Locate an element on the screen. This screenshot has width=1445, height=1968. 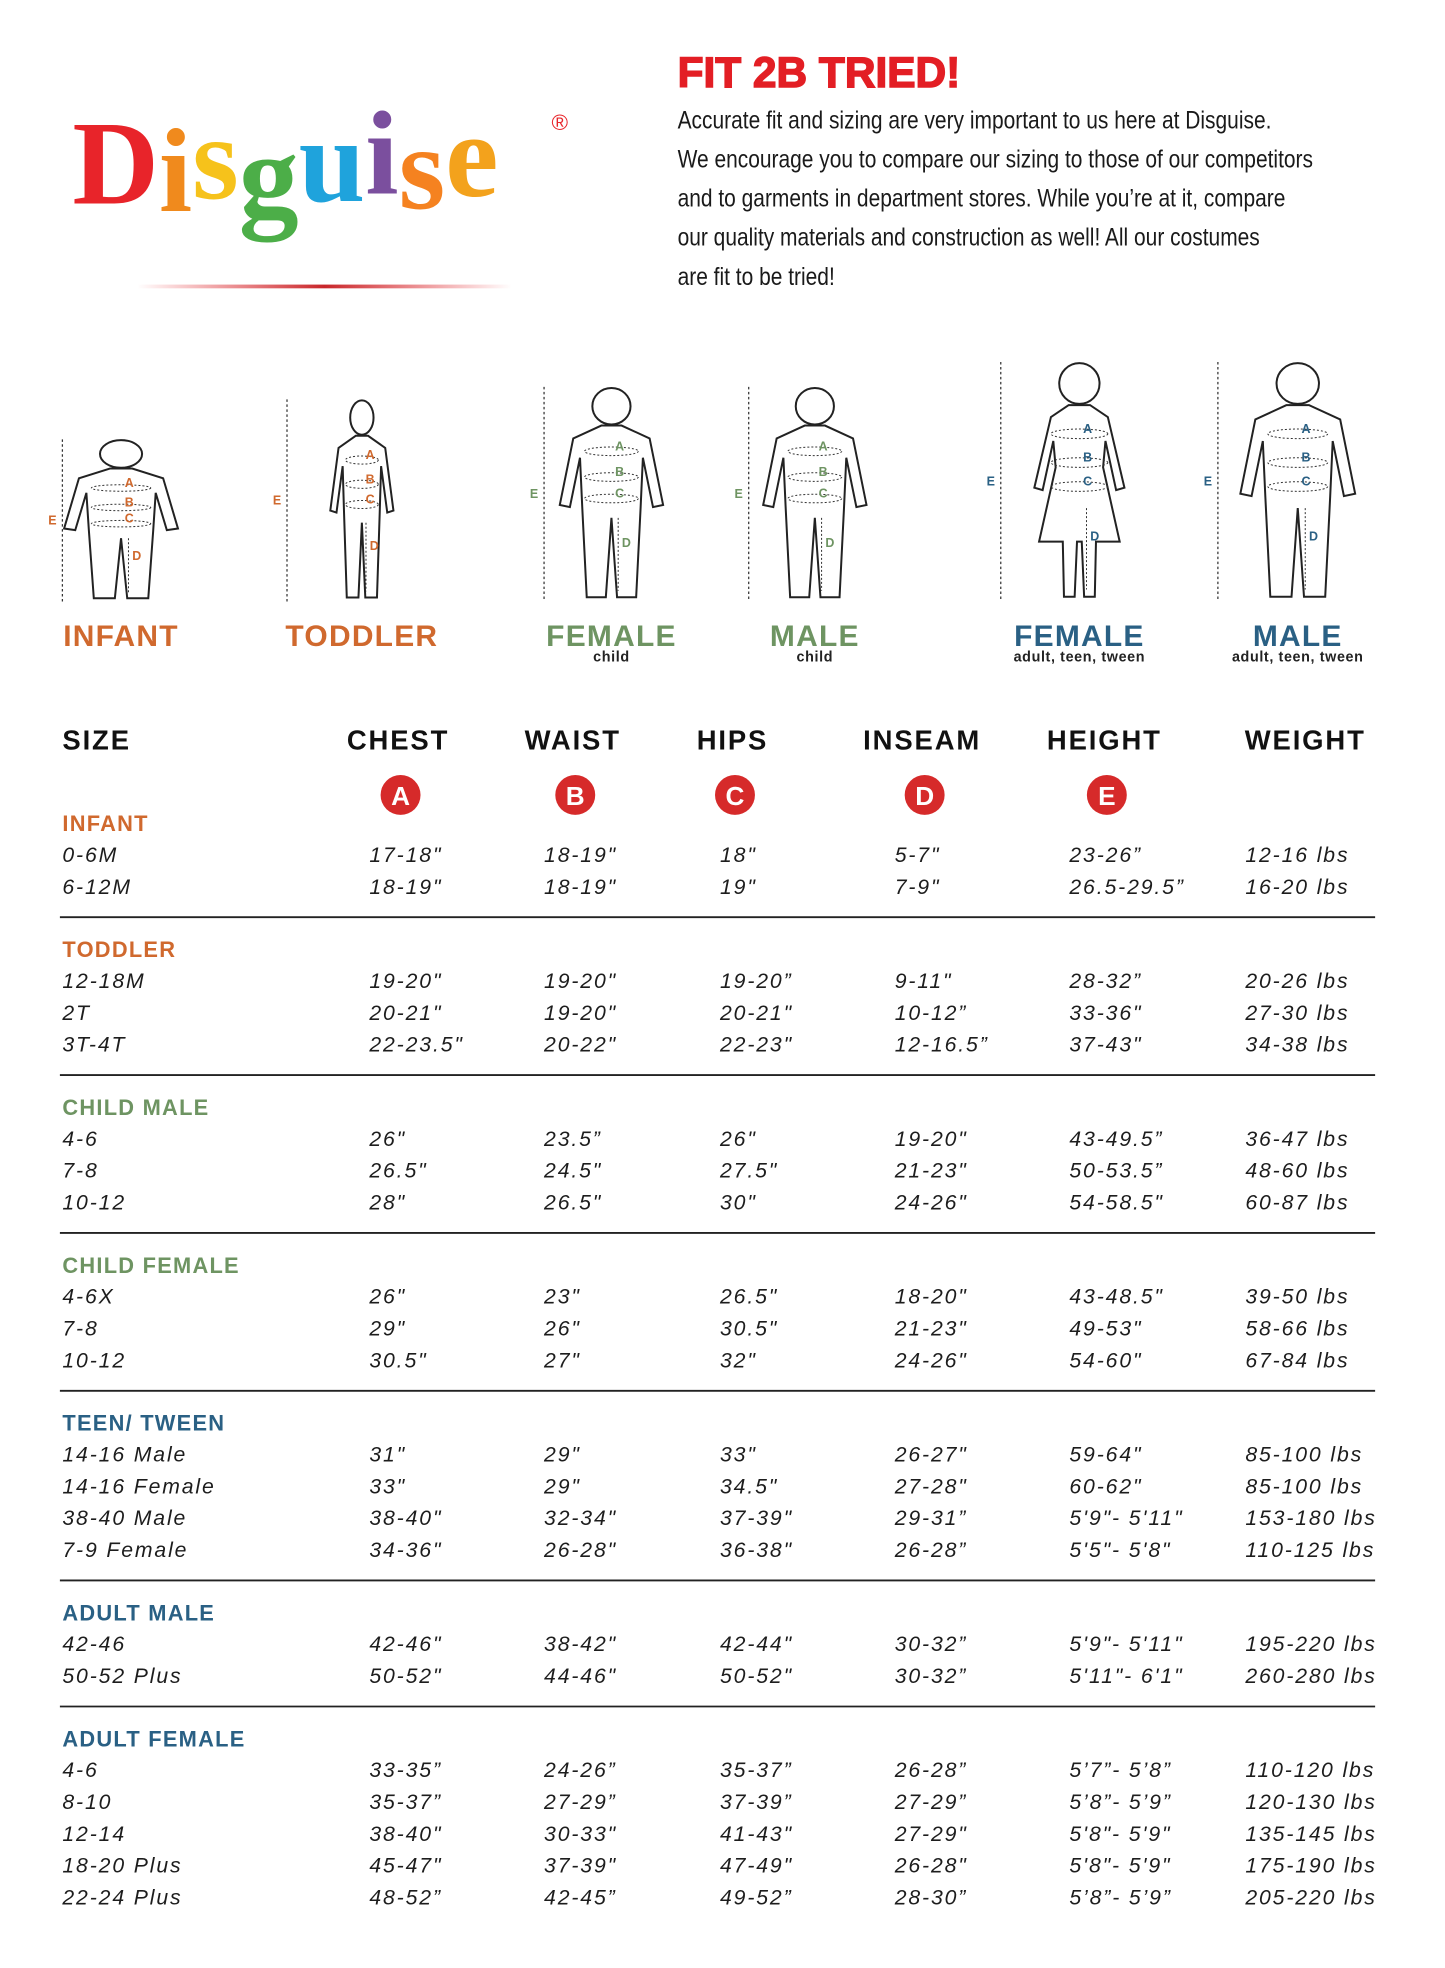
cell: 26-27" is located at coordinates (931, 1455).